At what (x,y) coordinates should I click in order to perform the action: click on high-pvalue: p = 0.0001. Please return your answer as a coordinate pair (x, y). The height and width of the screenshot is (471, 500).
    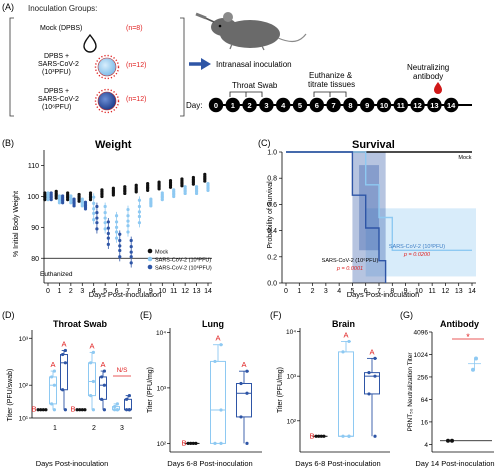
    Looking at the image, I should click on (349, 269).